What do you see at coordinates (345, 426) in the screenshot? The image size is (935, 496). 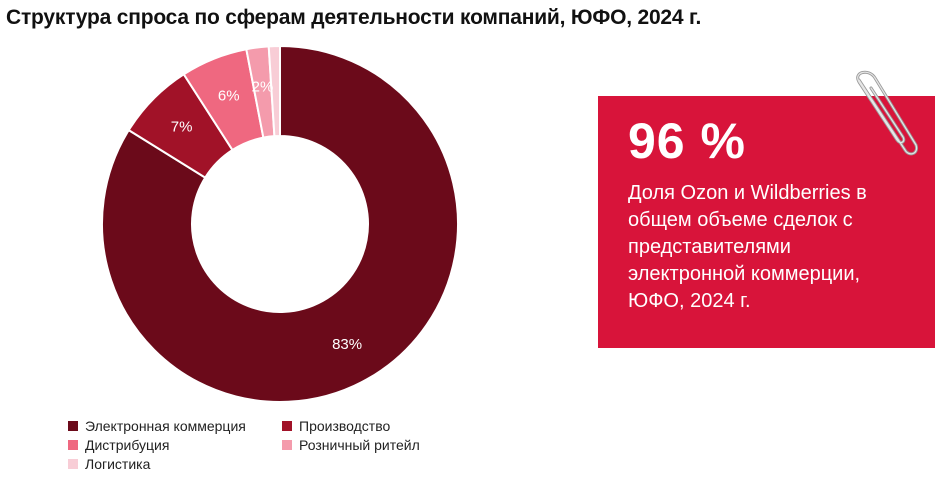 I see `legend-label: Производство` at bounding box center [345, 426].